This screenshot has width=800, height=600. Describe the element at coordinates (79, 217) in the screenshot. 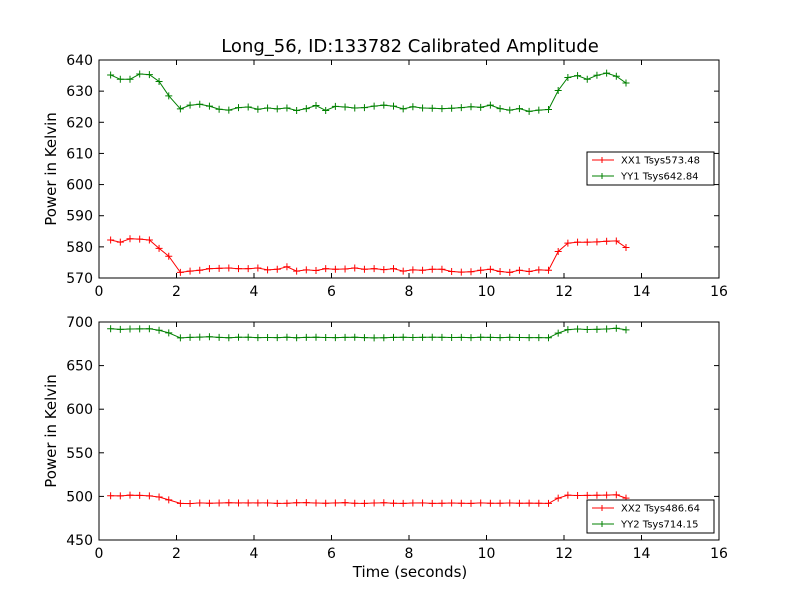

I see `y-tick-label: 590` at that location.